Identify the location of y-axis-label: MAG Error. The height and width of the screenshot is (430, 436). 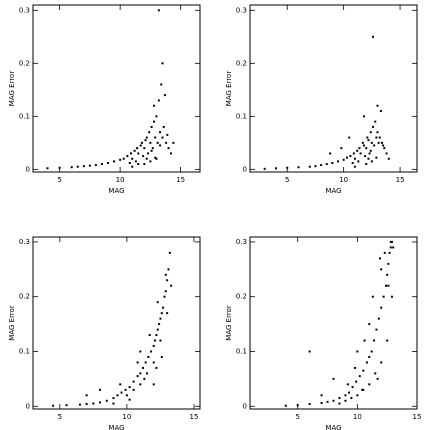
(229, 323).